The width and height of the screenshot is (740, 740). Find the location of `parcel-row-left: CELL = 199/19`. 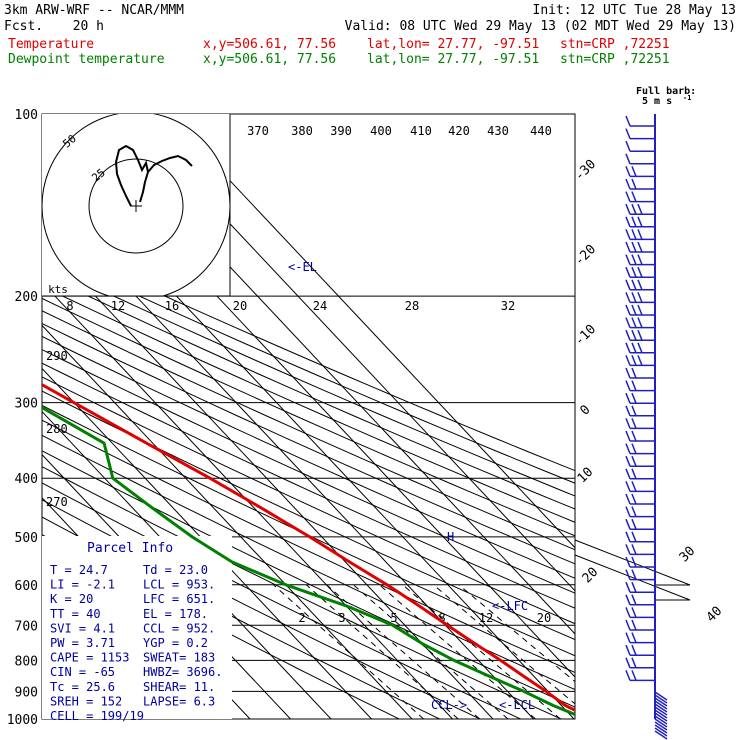

parcel-row-left: CELL = 199/19 is located at coordinates (97, 716).